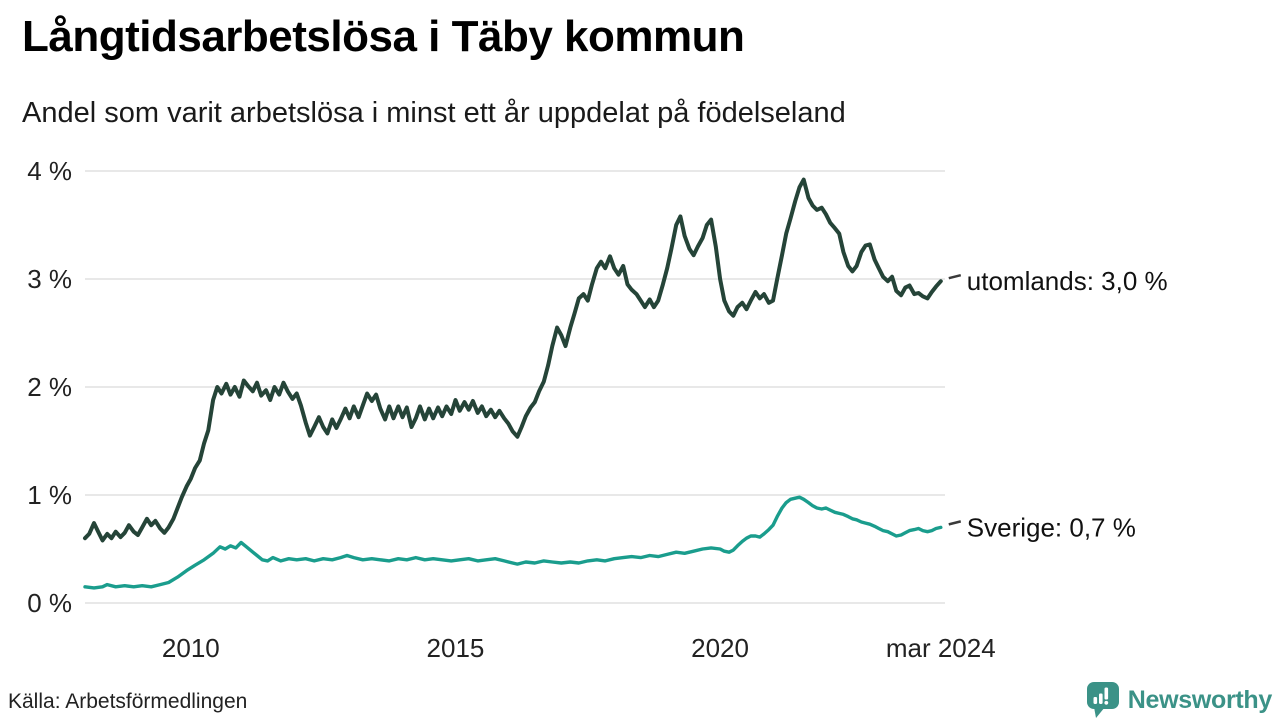  I want to click on y-tick-label: 1 %, so click(49, 495).